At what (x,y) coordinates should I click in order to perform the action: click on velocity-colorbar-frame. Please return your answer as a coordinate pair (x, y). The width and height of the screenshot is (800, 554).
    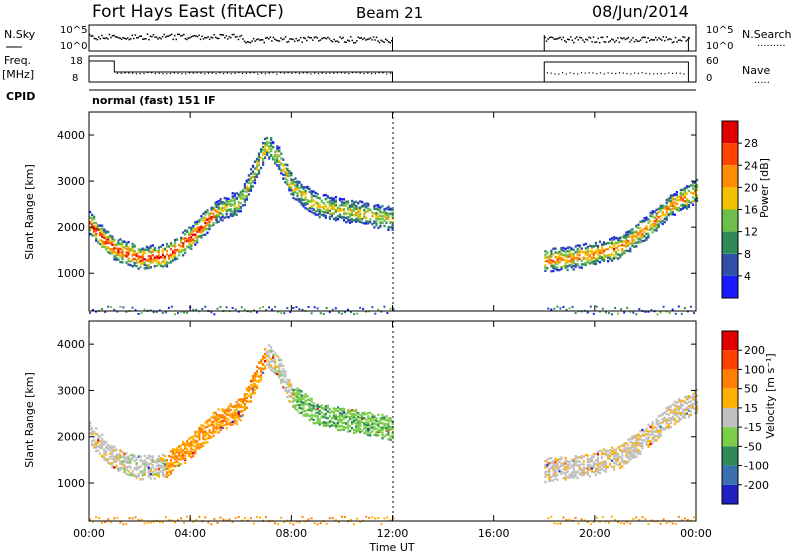
    Looking at the image, I should click on (730, 417).